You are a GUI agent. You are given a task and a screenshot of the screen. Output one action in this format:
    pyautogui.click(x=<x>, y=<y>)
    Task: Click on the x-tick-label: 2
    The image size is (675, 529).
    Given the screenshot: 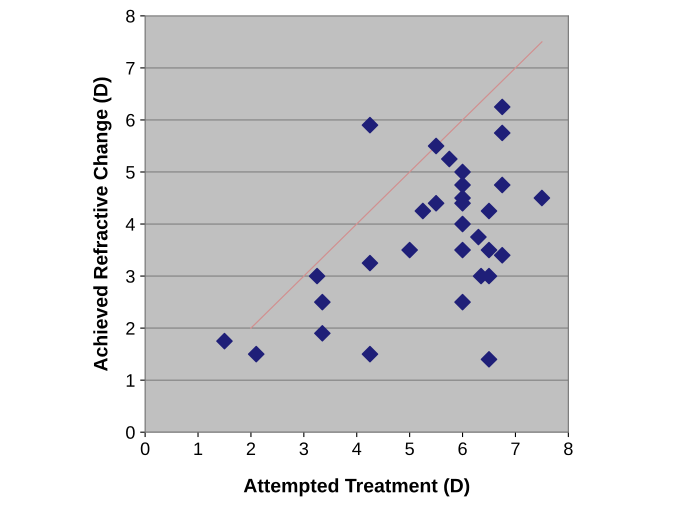 What is the action you would take?
    pyautogui.click(x=251, y=448)
    